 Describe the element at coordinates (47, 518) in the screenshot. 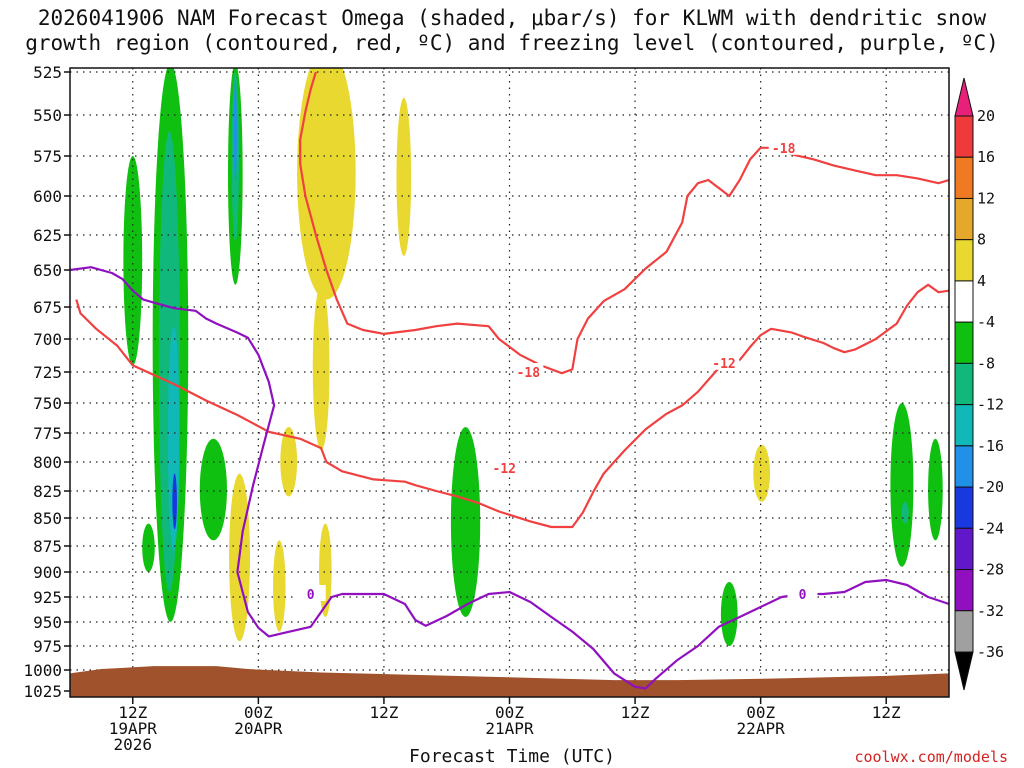

I see `y-tick-label: 850` at that location.